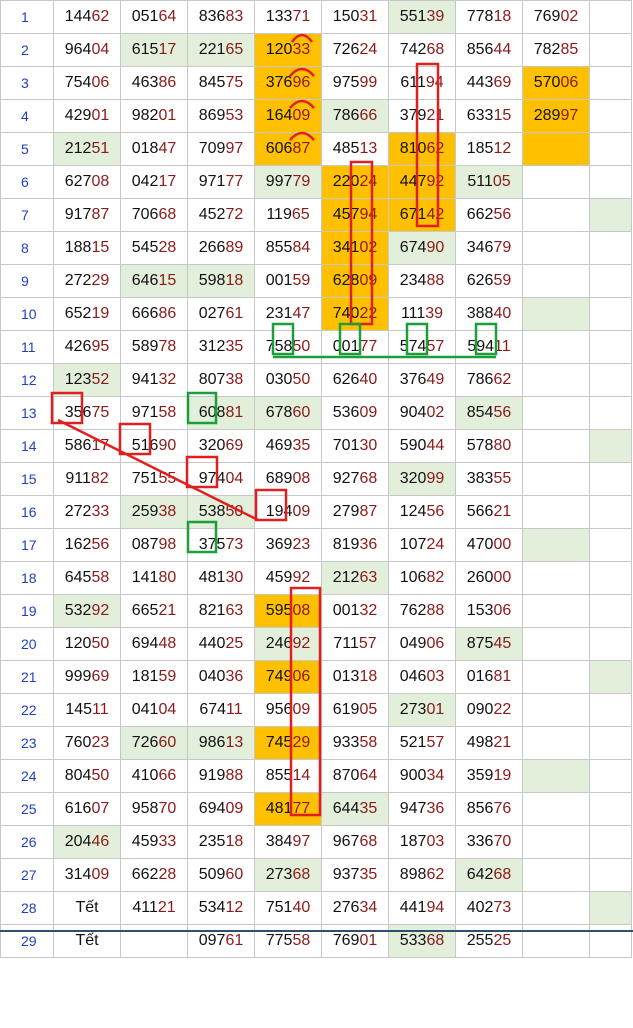 The width and height of the screenshot is (633, 1028). What do you see at coordinates (422, 446) in the screenshot?
I see `table-cell: 59044` at bounding box center [422, 446].